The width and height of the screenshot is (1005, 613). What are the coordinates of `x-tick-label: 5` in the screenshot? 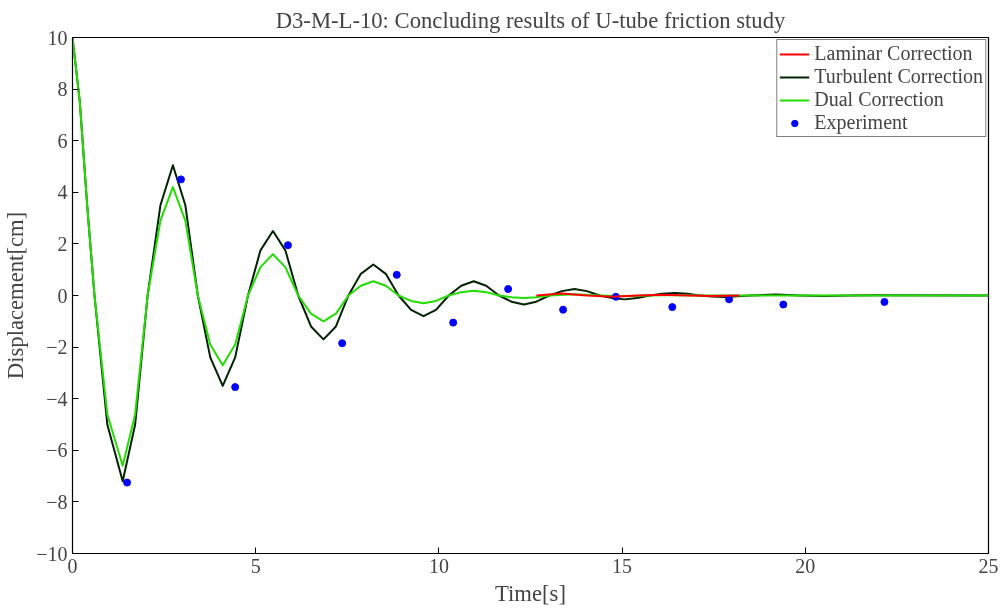 It's located at (255, 565).